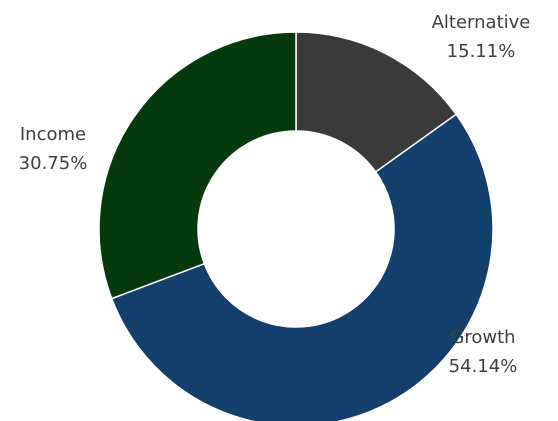 This screenshot has width=558, height=421. I want to click on slice-label-income: Income, so click(53, 134).